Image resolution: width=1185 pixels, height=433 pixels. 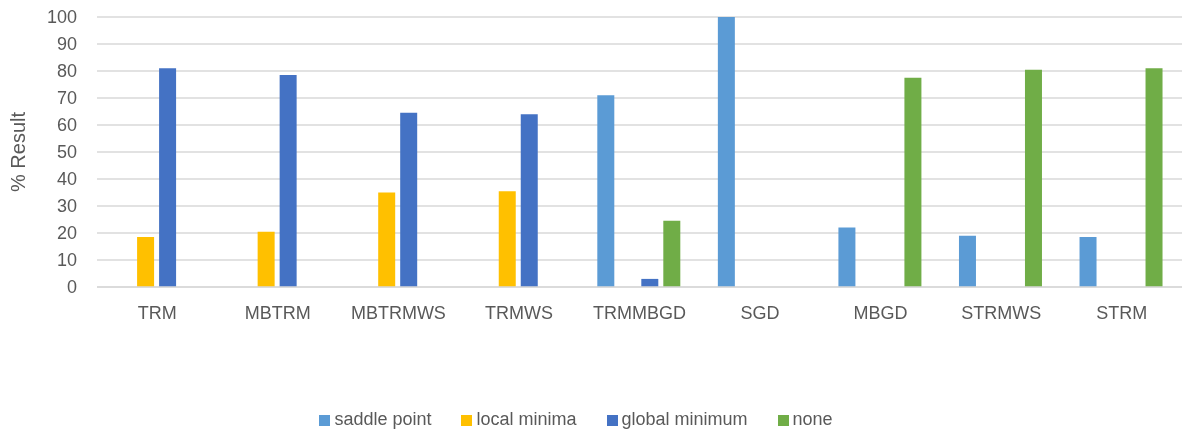 What do you see at coordinates (66, 71) in the screenshot?
I see `y-tick-label: 80` at bounding box center [66, 71].